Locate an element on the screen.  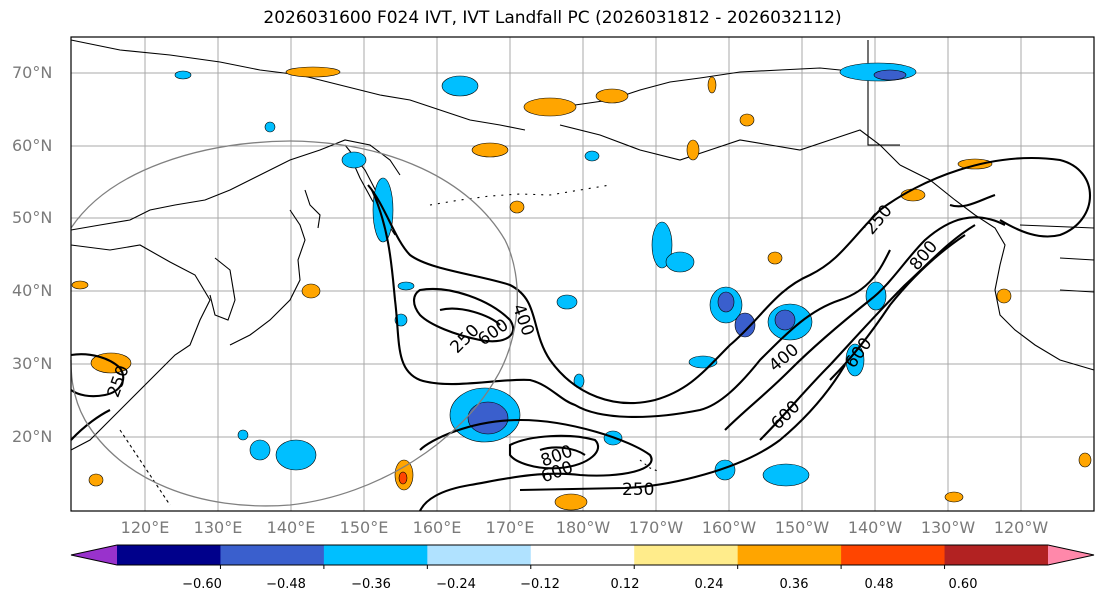
colorbar-tick-label: 0.24 is located at coordinates (709, 584).